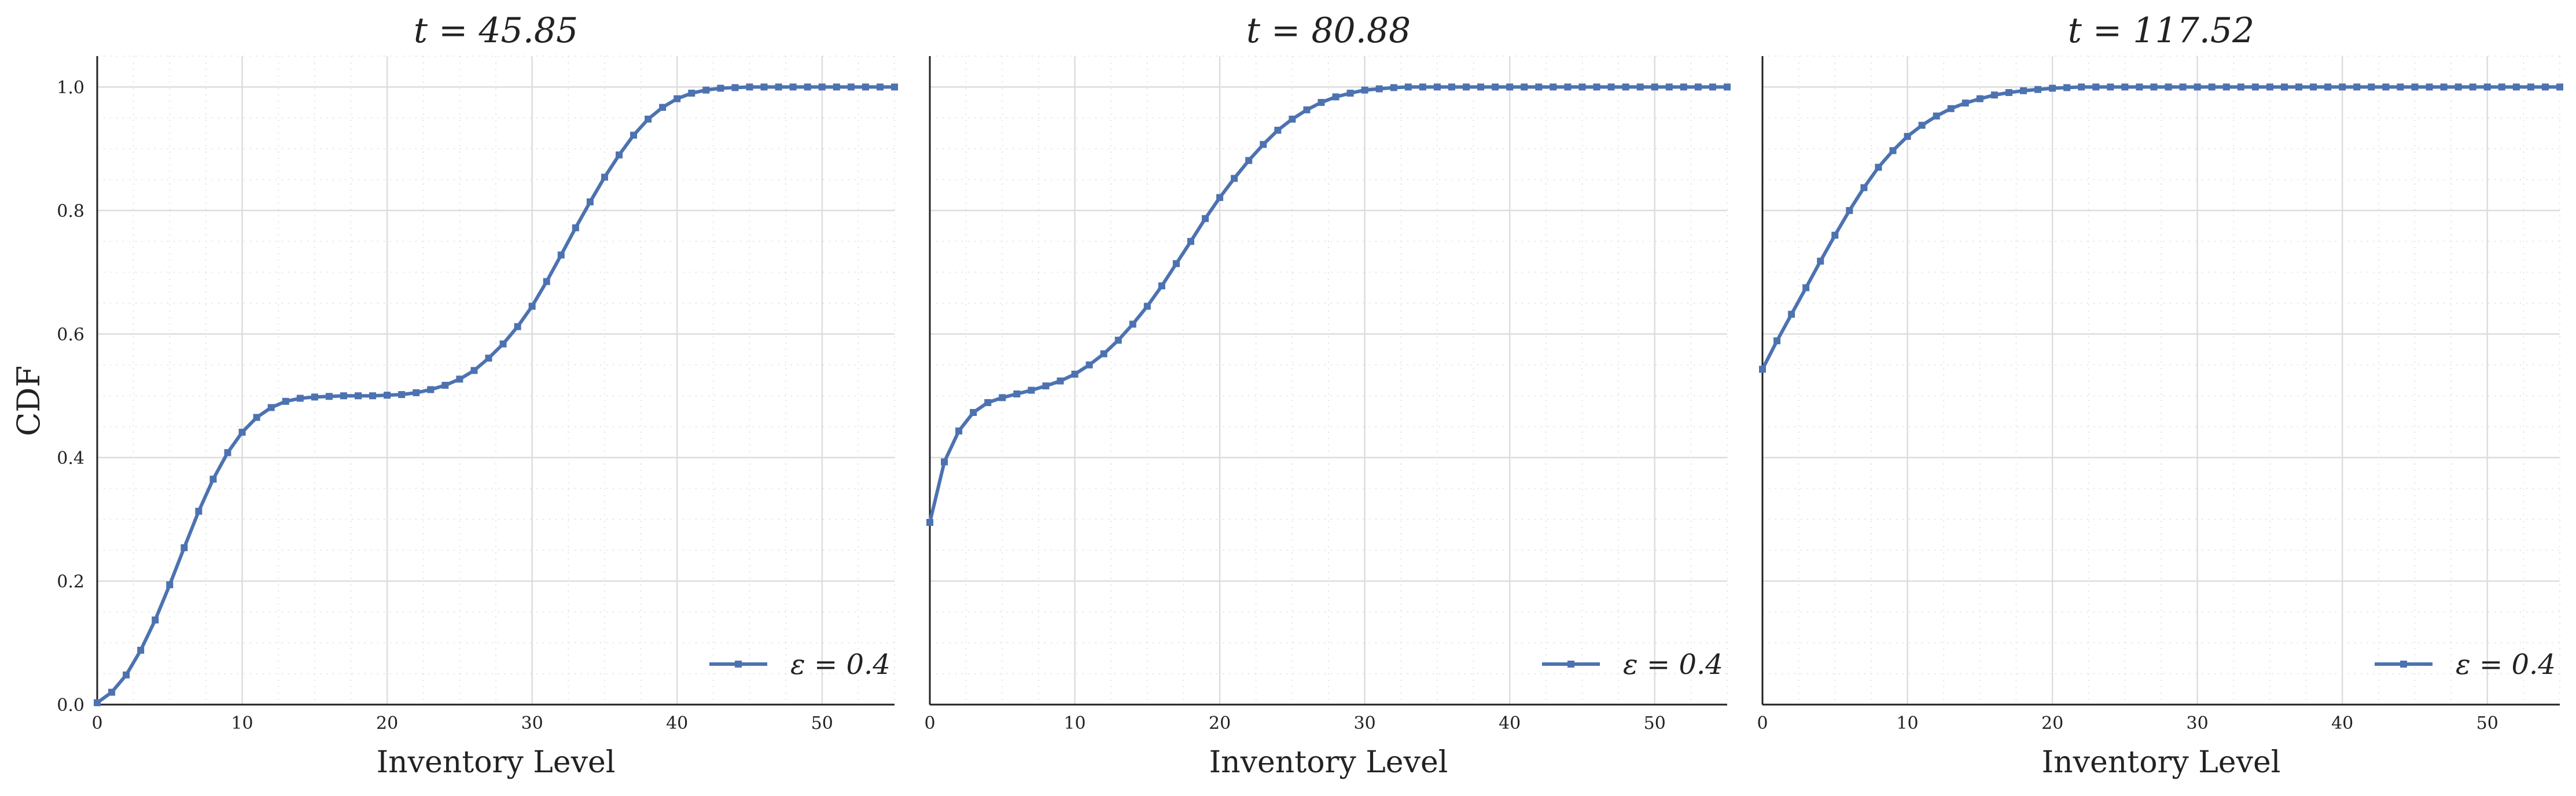 Image resolution: width=2576 pixels, height=796 pixels. What do you see at coordinates (1328, 31) in the screenshot?
I see `panel-title: t = 80.88` at bounding box center [1328, 31].